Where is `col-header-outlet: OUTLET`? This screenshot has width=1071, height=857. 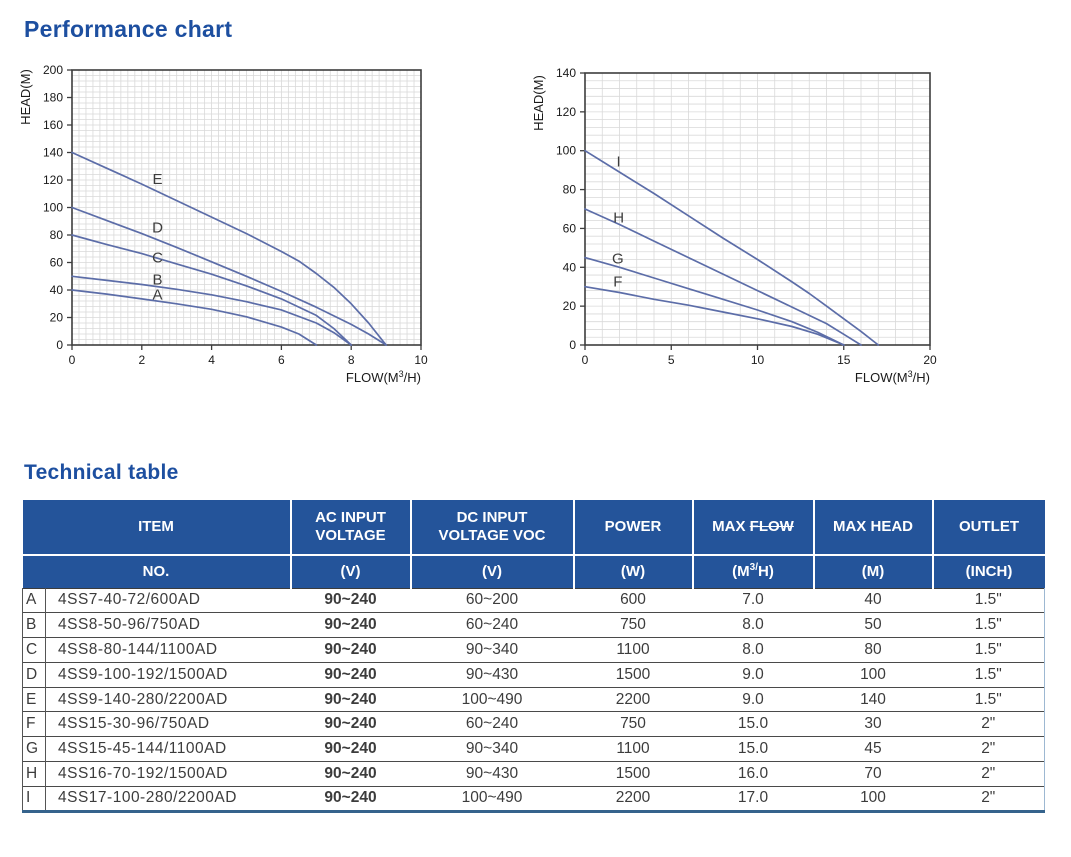
col-header-outlet: OUTLET is located at coordinates (988, 528).